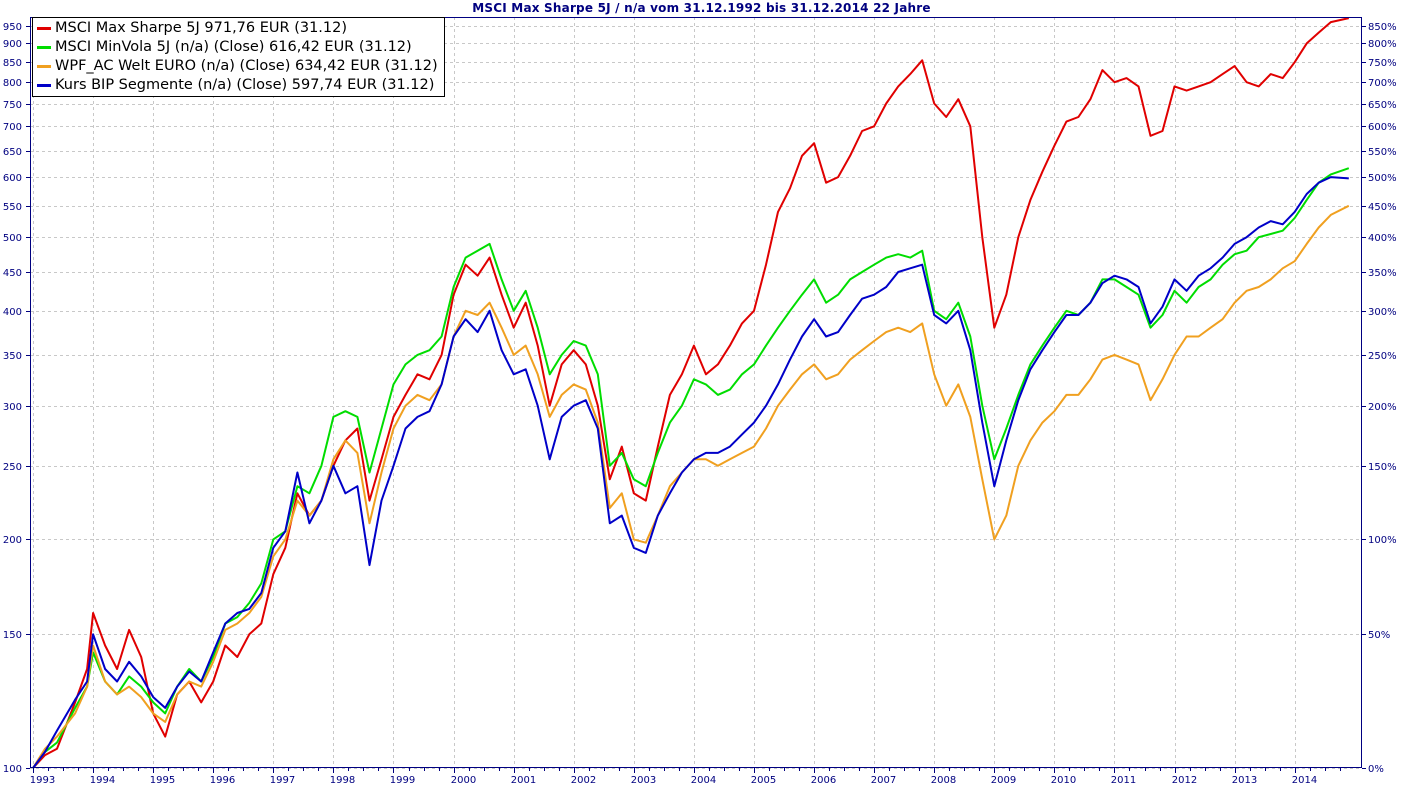 This screenshot has width=1403, height=788. Describe the element at coordinates (12, 238) in the screenshot. I see `y-tick-label-left: 500` at that location.